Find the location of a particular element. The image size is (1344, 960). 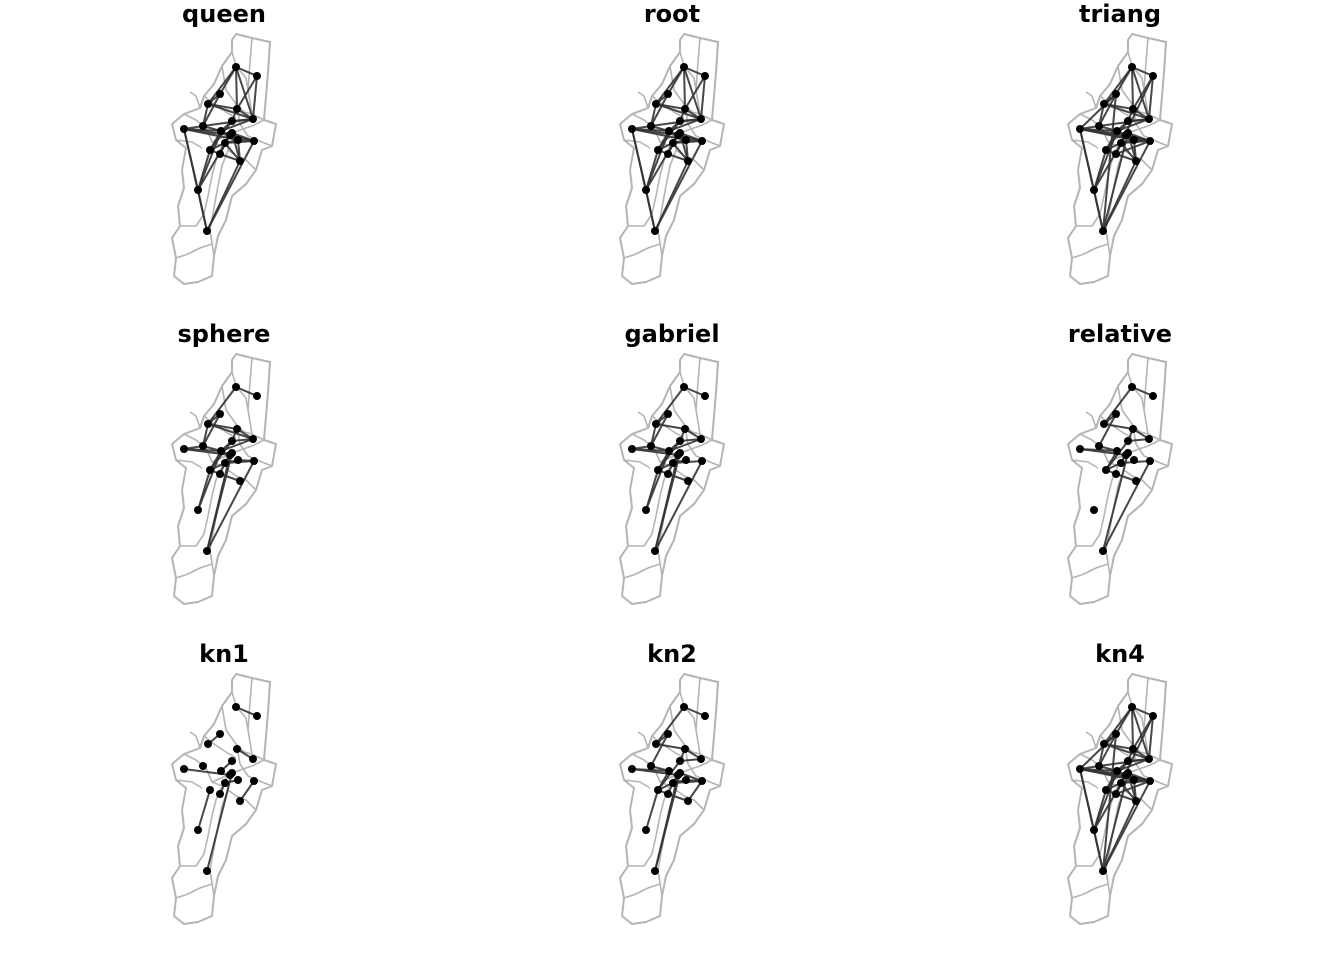

panel-title: kn1 is located at coordinates (224, 654).